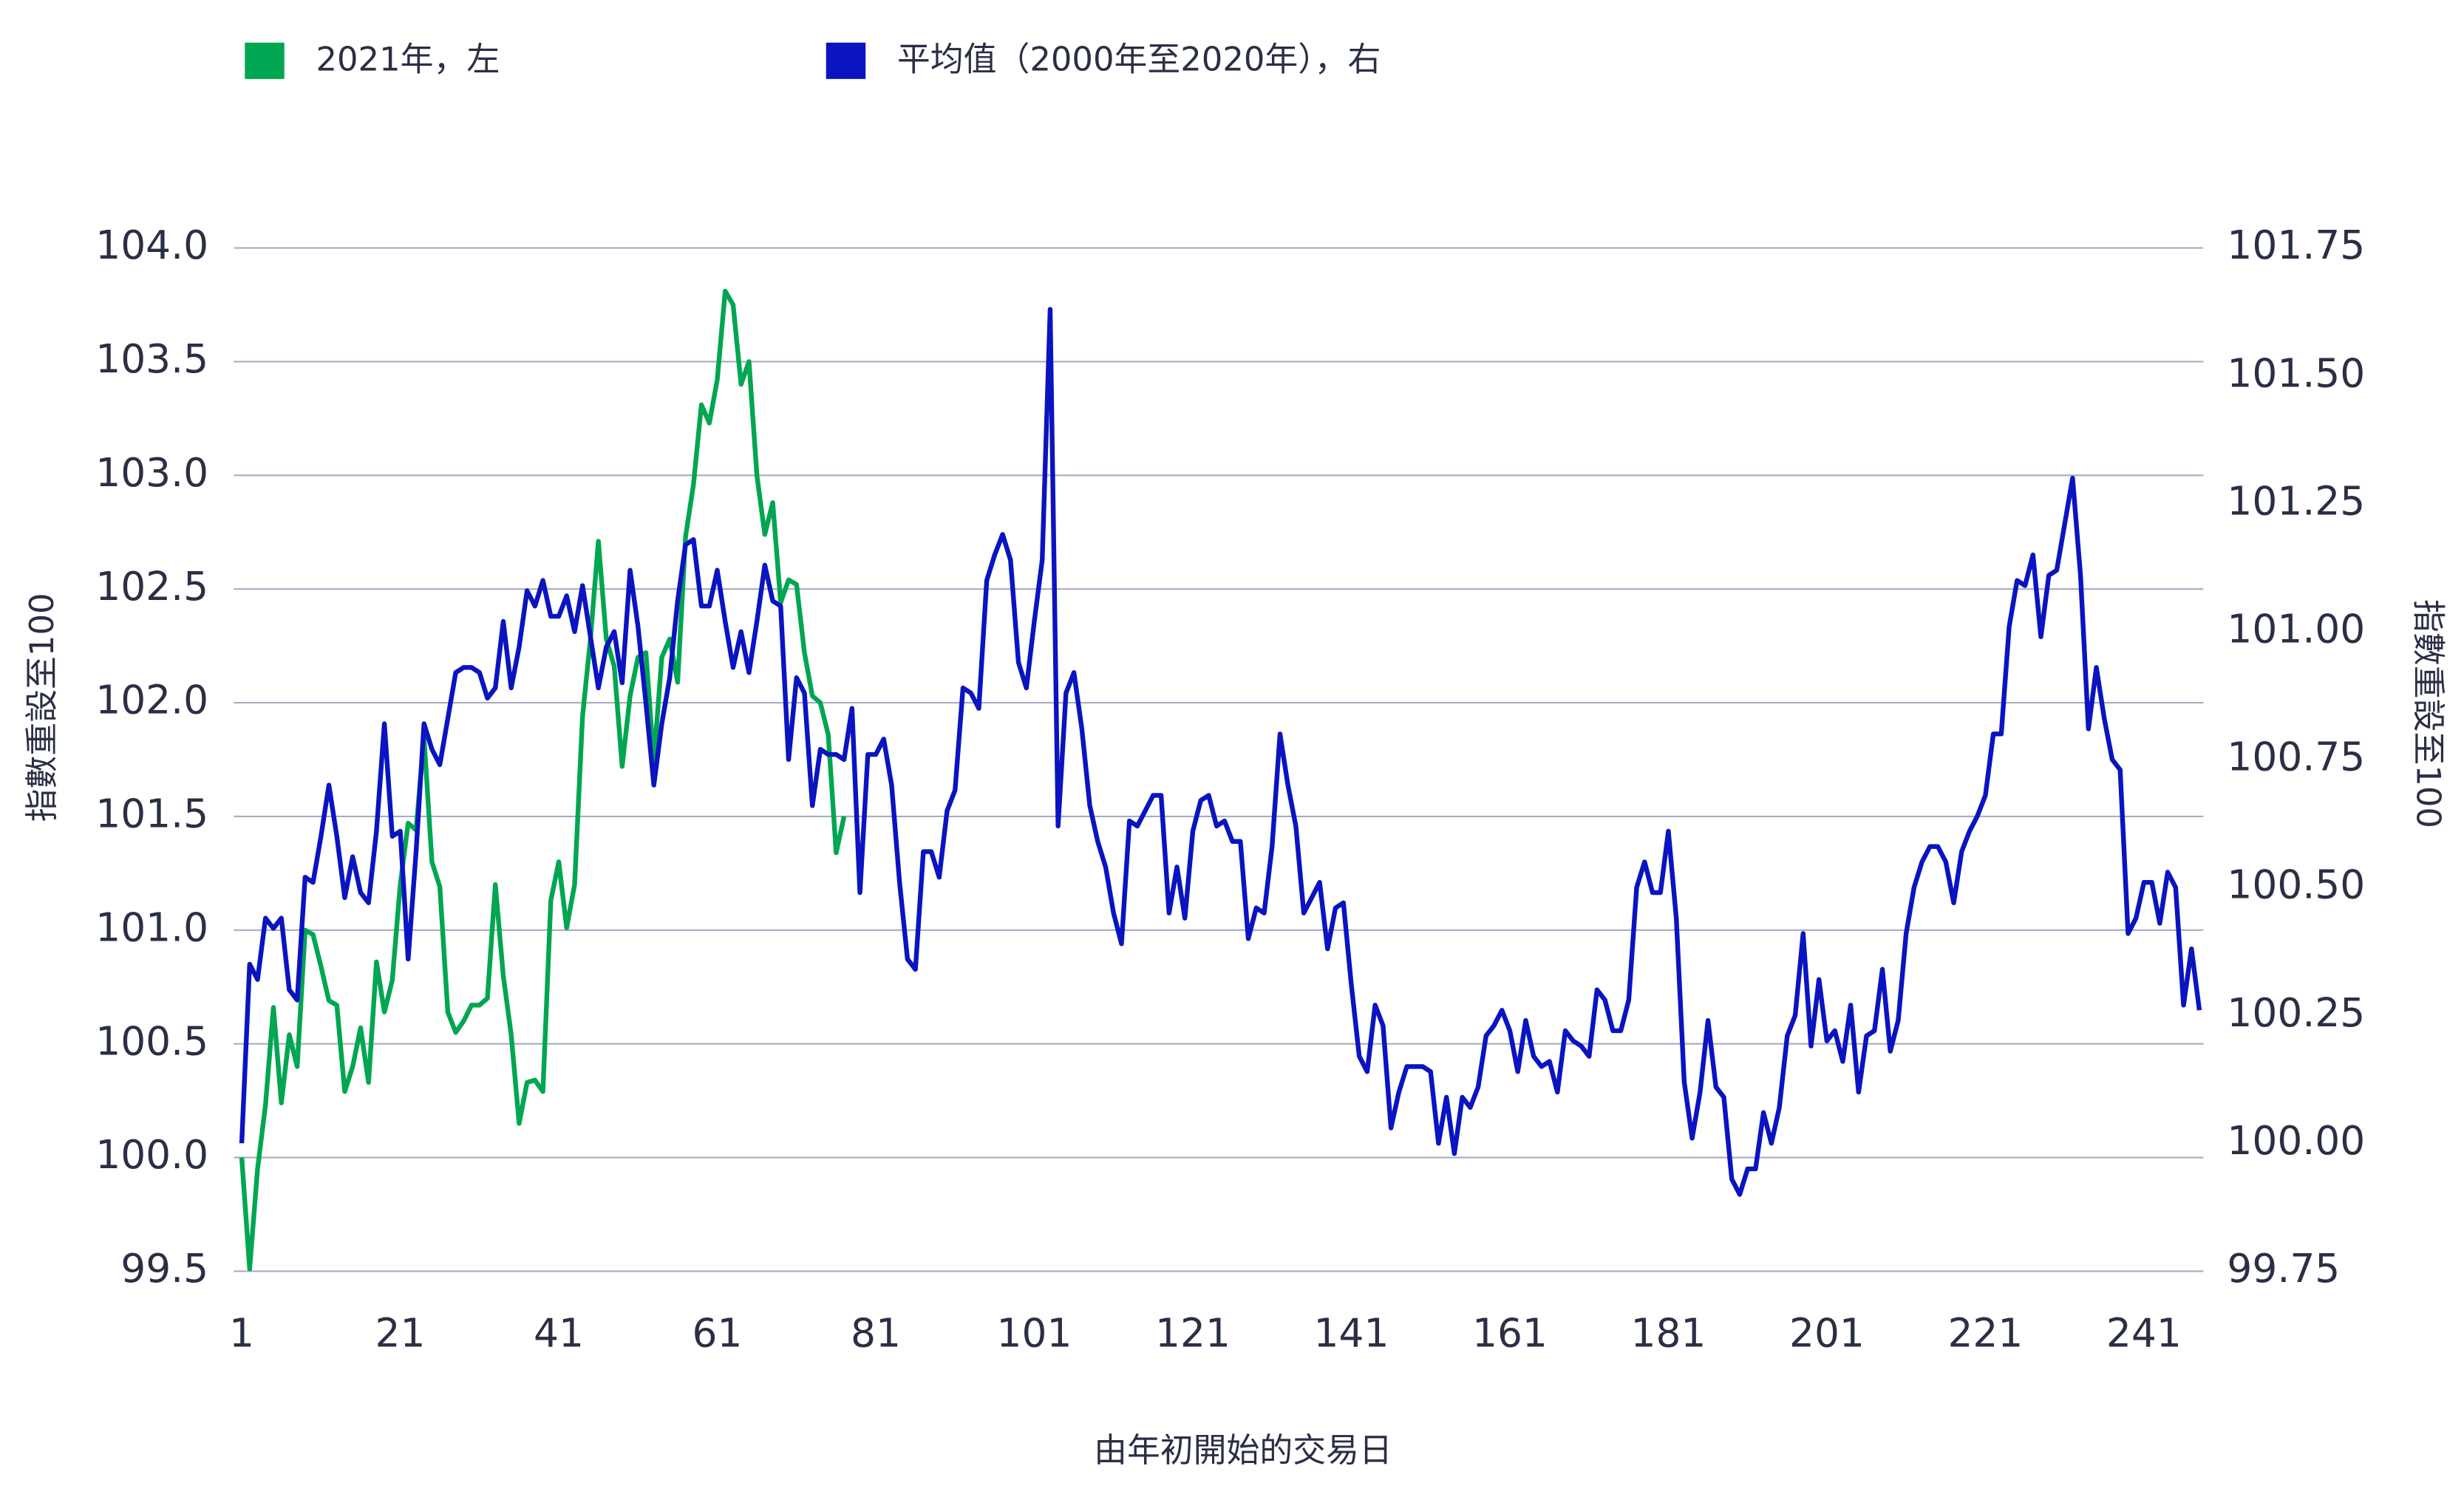  What do you see at coordinates (164, 1268) in the screenshot?
I see `y-tick-label: 99.5` at bounding box center [164, 1268].